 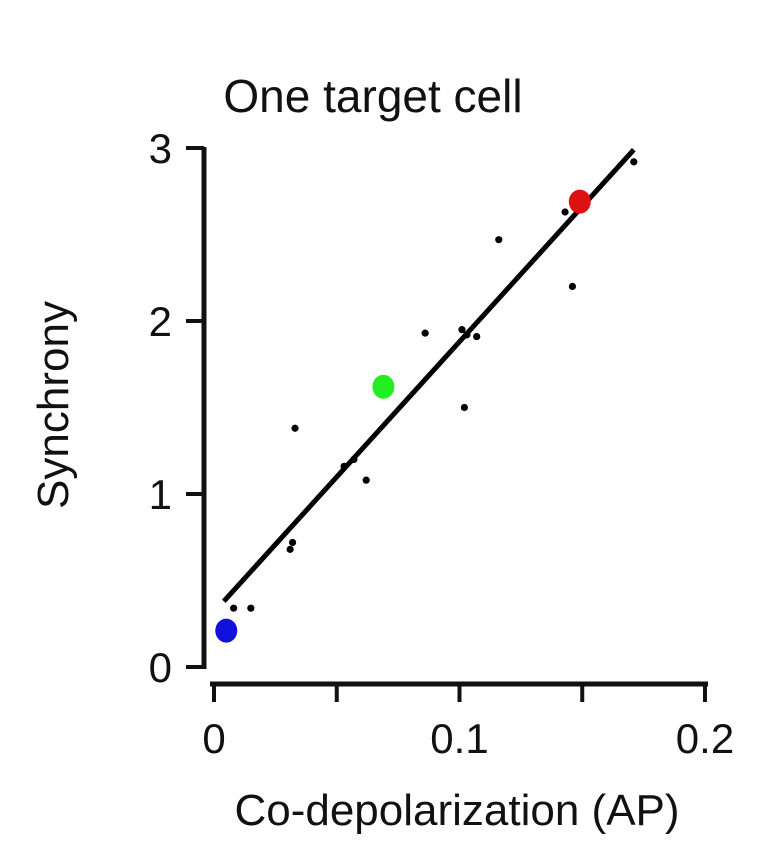 I want to click on y-tick-label: 0, so click(x=160, y=667).